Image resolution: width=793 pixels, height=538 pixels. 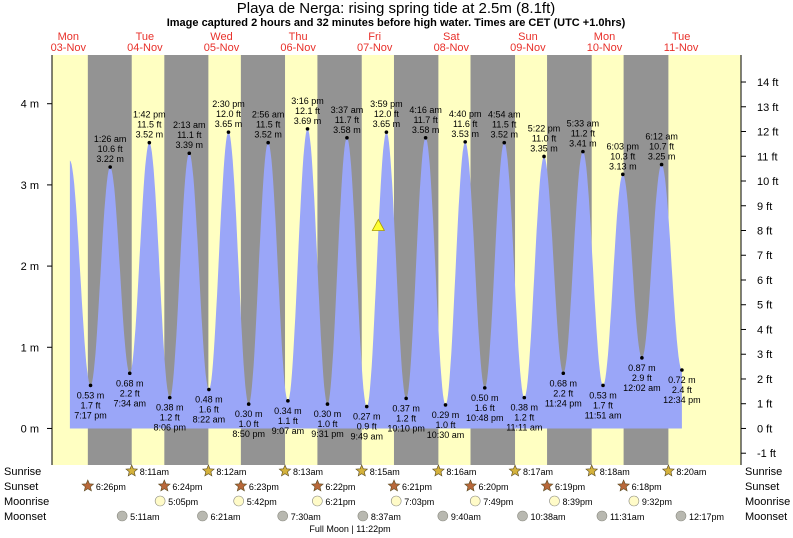 What do you see at coordinates (110, 159) in the screenshot?
I see `high-m: 3.22 m` at bounding box center [110, 159].